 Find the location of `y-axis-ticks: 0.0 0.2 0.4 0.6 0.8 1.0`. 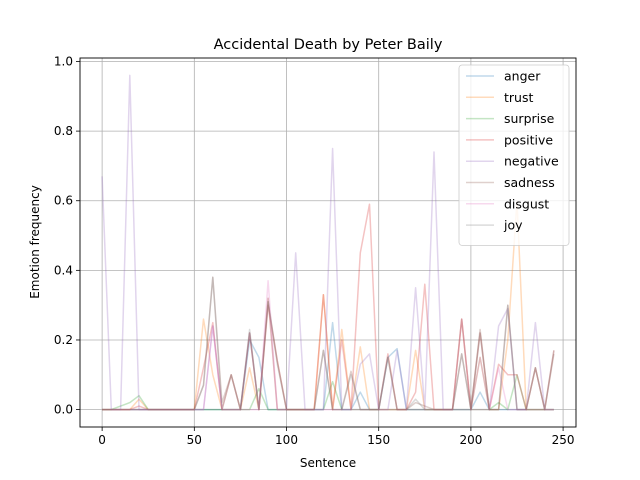

y-axis-ticks: 0.0 0.2 0.4 0.6 0.8 1.0 is located at coordinates (67, 235).